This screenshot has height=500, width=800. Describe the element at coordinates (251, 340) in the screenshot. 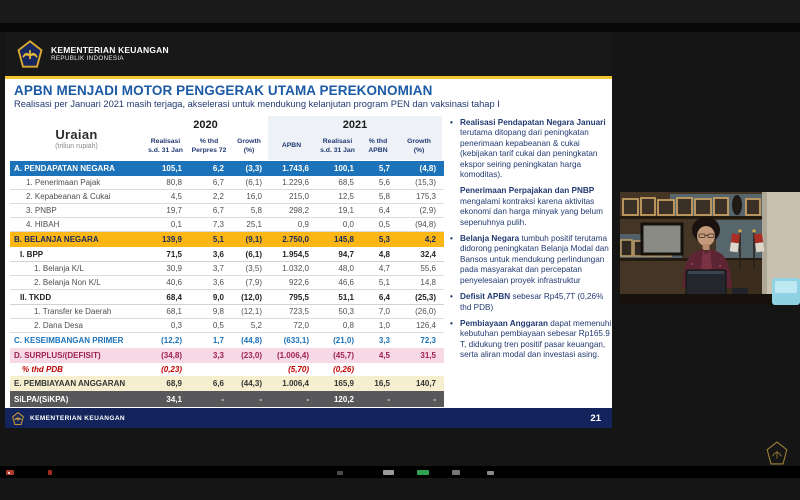

I see `cell-value: (44,8)` at that location.